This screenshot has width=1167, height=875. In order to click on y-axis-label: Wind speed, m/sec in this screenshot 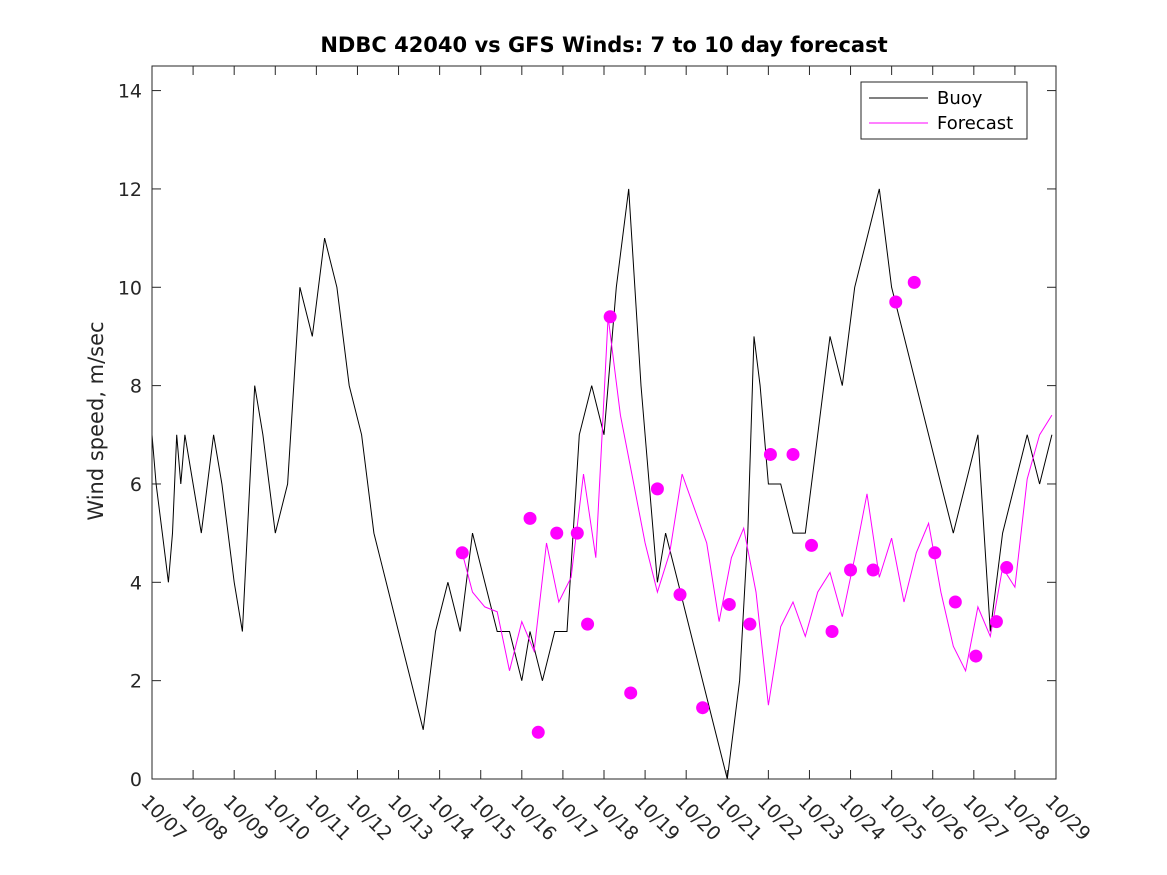, I will do `click(96, 420)`.